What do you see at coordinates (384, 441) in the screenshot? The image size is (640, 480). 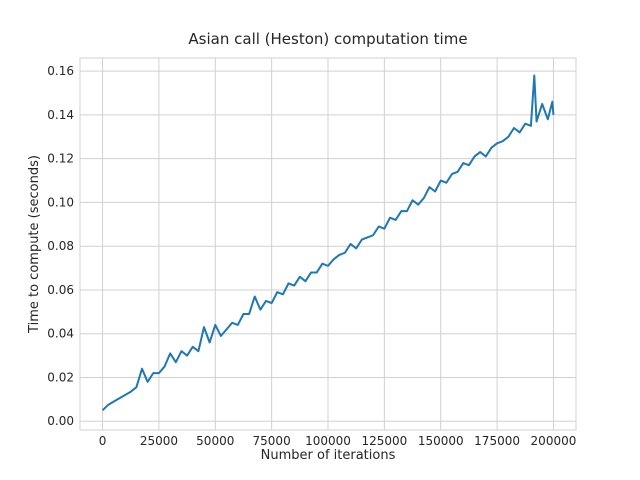 I see `x-tick-label: 125000` at bounding box center [384, 441].